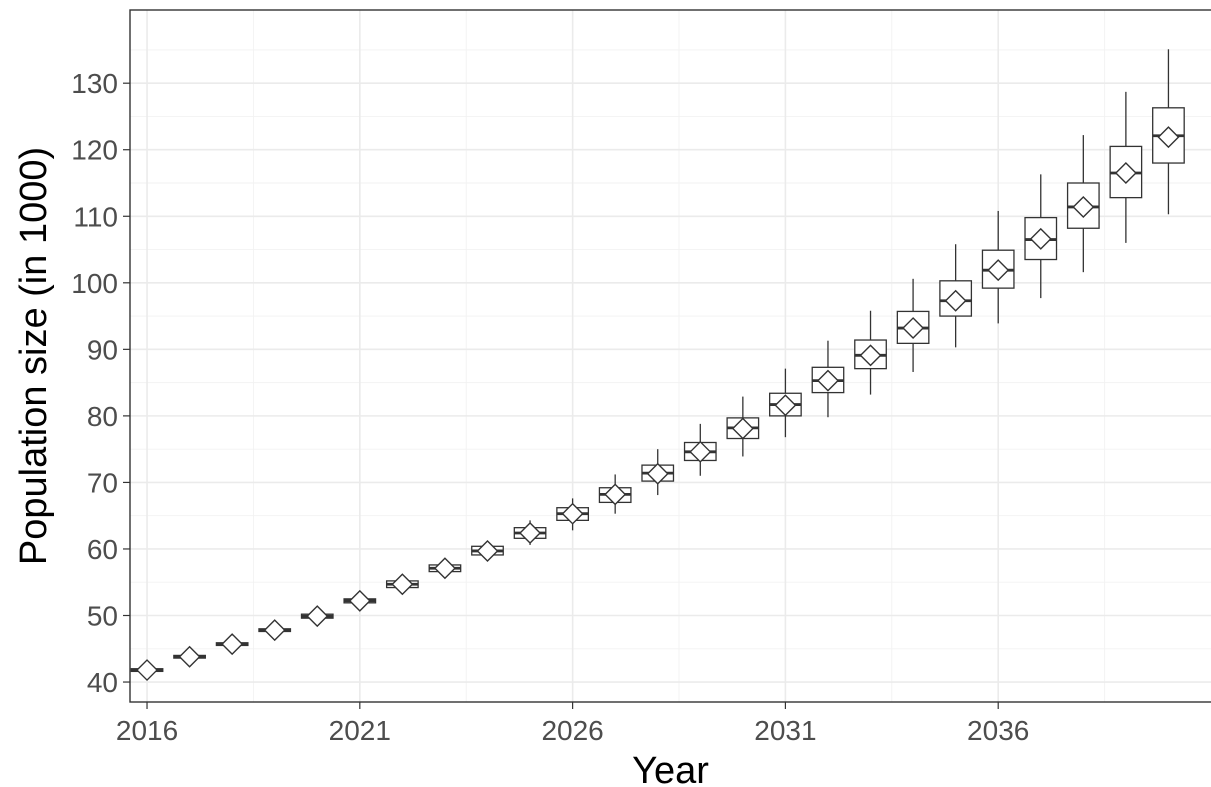 The height and width of the screenshot is (787, 1211). Describe the element at coordinates (102, 482) in the screenshot. I see `y-tick-label: 70` at that location.